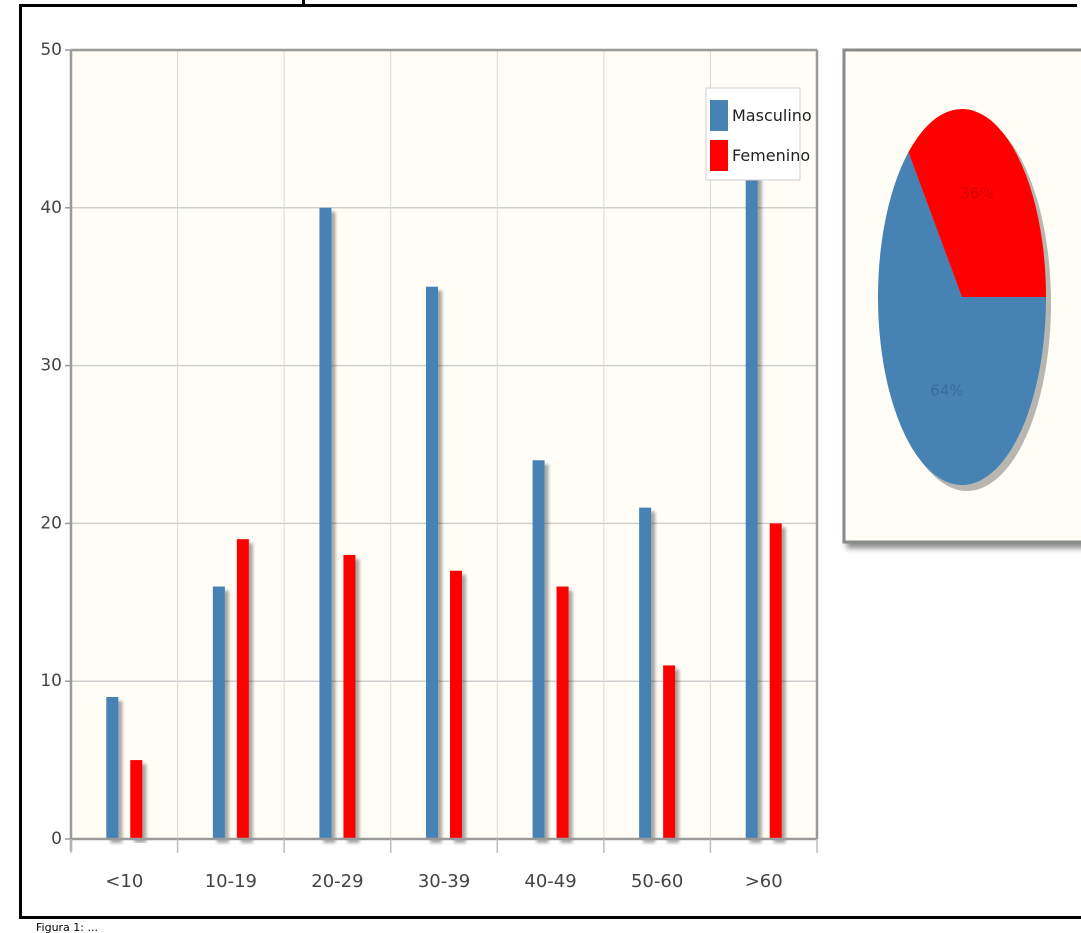  I want to click on pie-marks: 64% 36%, so click(964, 299).